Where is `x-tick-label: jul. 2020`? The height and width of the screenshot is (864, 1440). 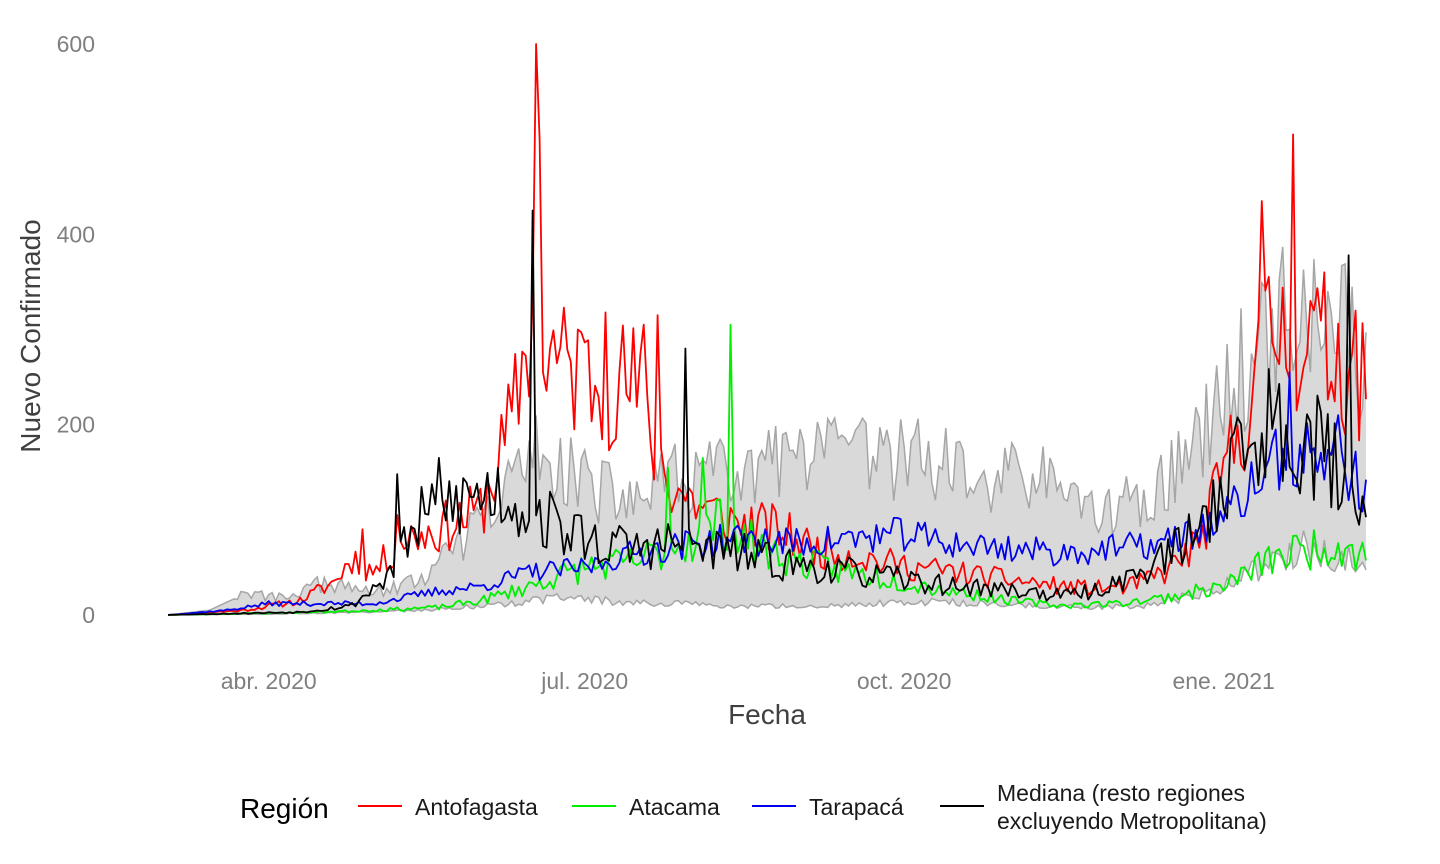
x-tick-label: jul. 2020 is located at coordinates (584, 681).